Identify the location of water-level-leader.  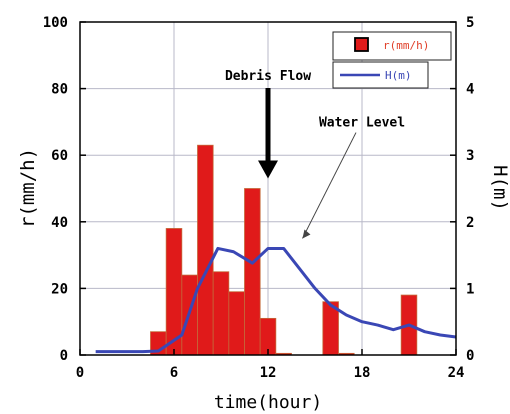
(329, 185).